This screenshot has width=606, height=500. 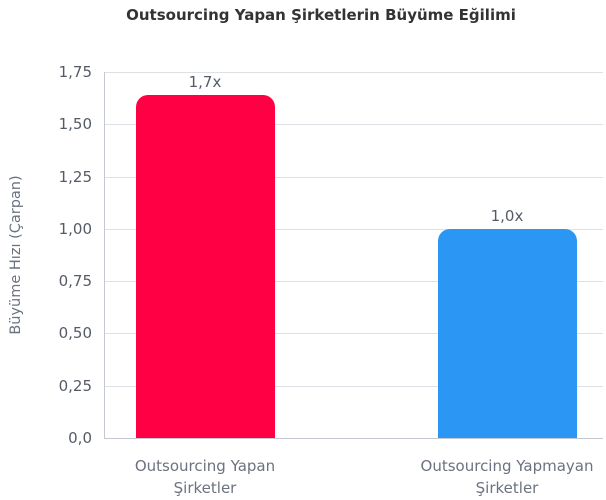 I want to click on y-tick-label: 0,0, so click(x=80, y=438).